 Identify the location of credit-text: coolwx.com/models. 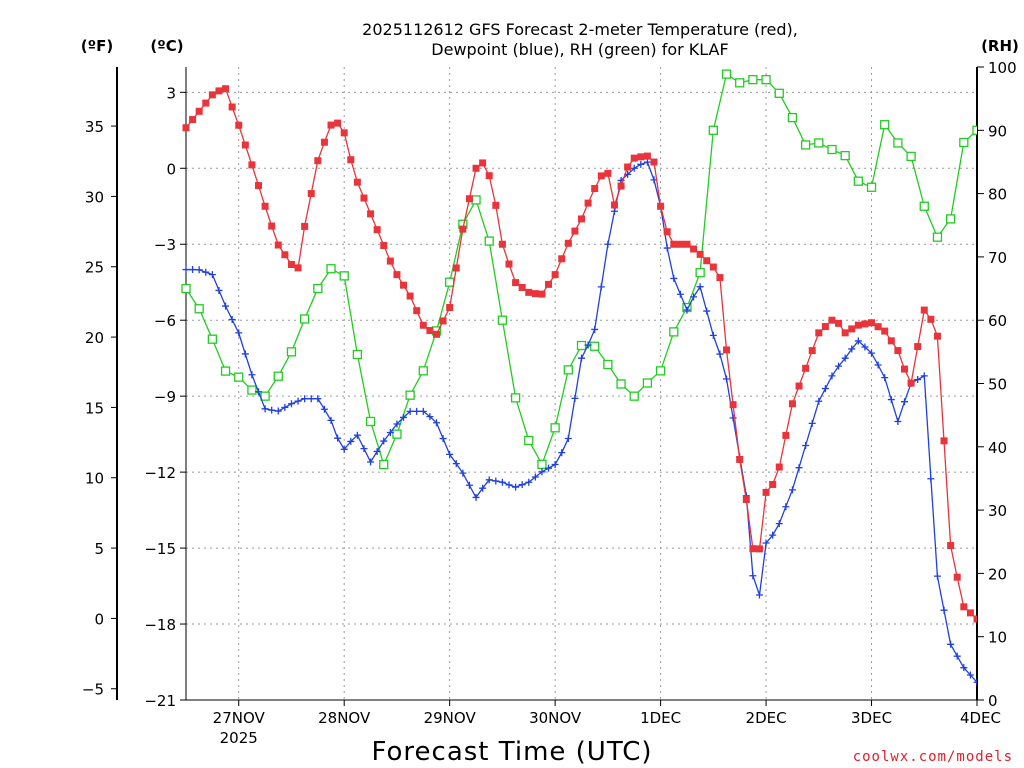
(933, 757).